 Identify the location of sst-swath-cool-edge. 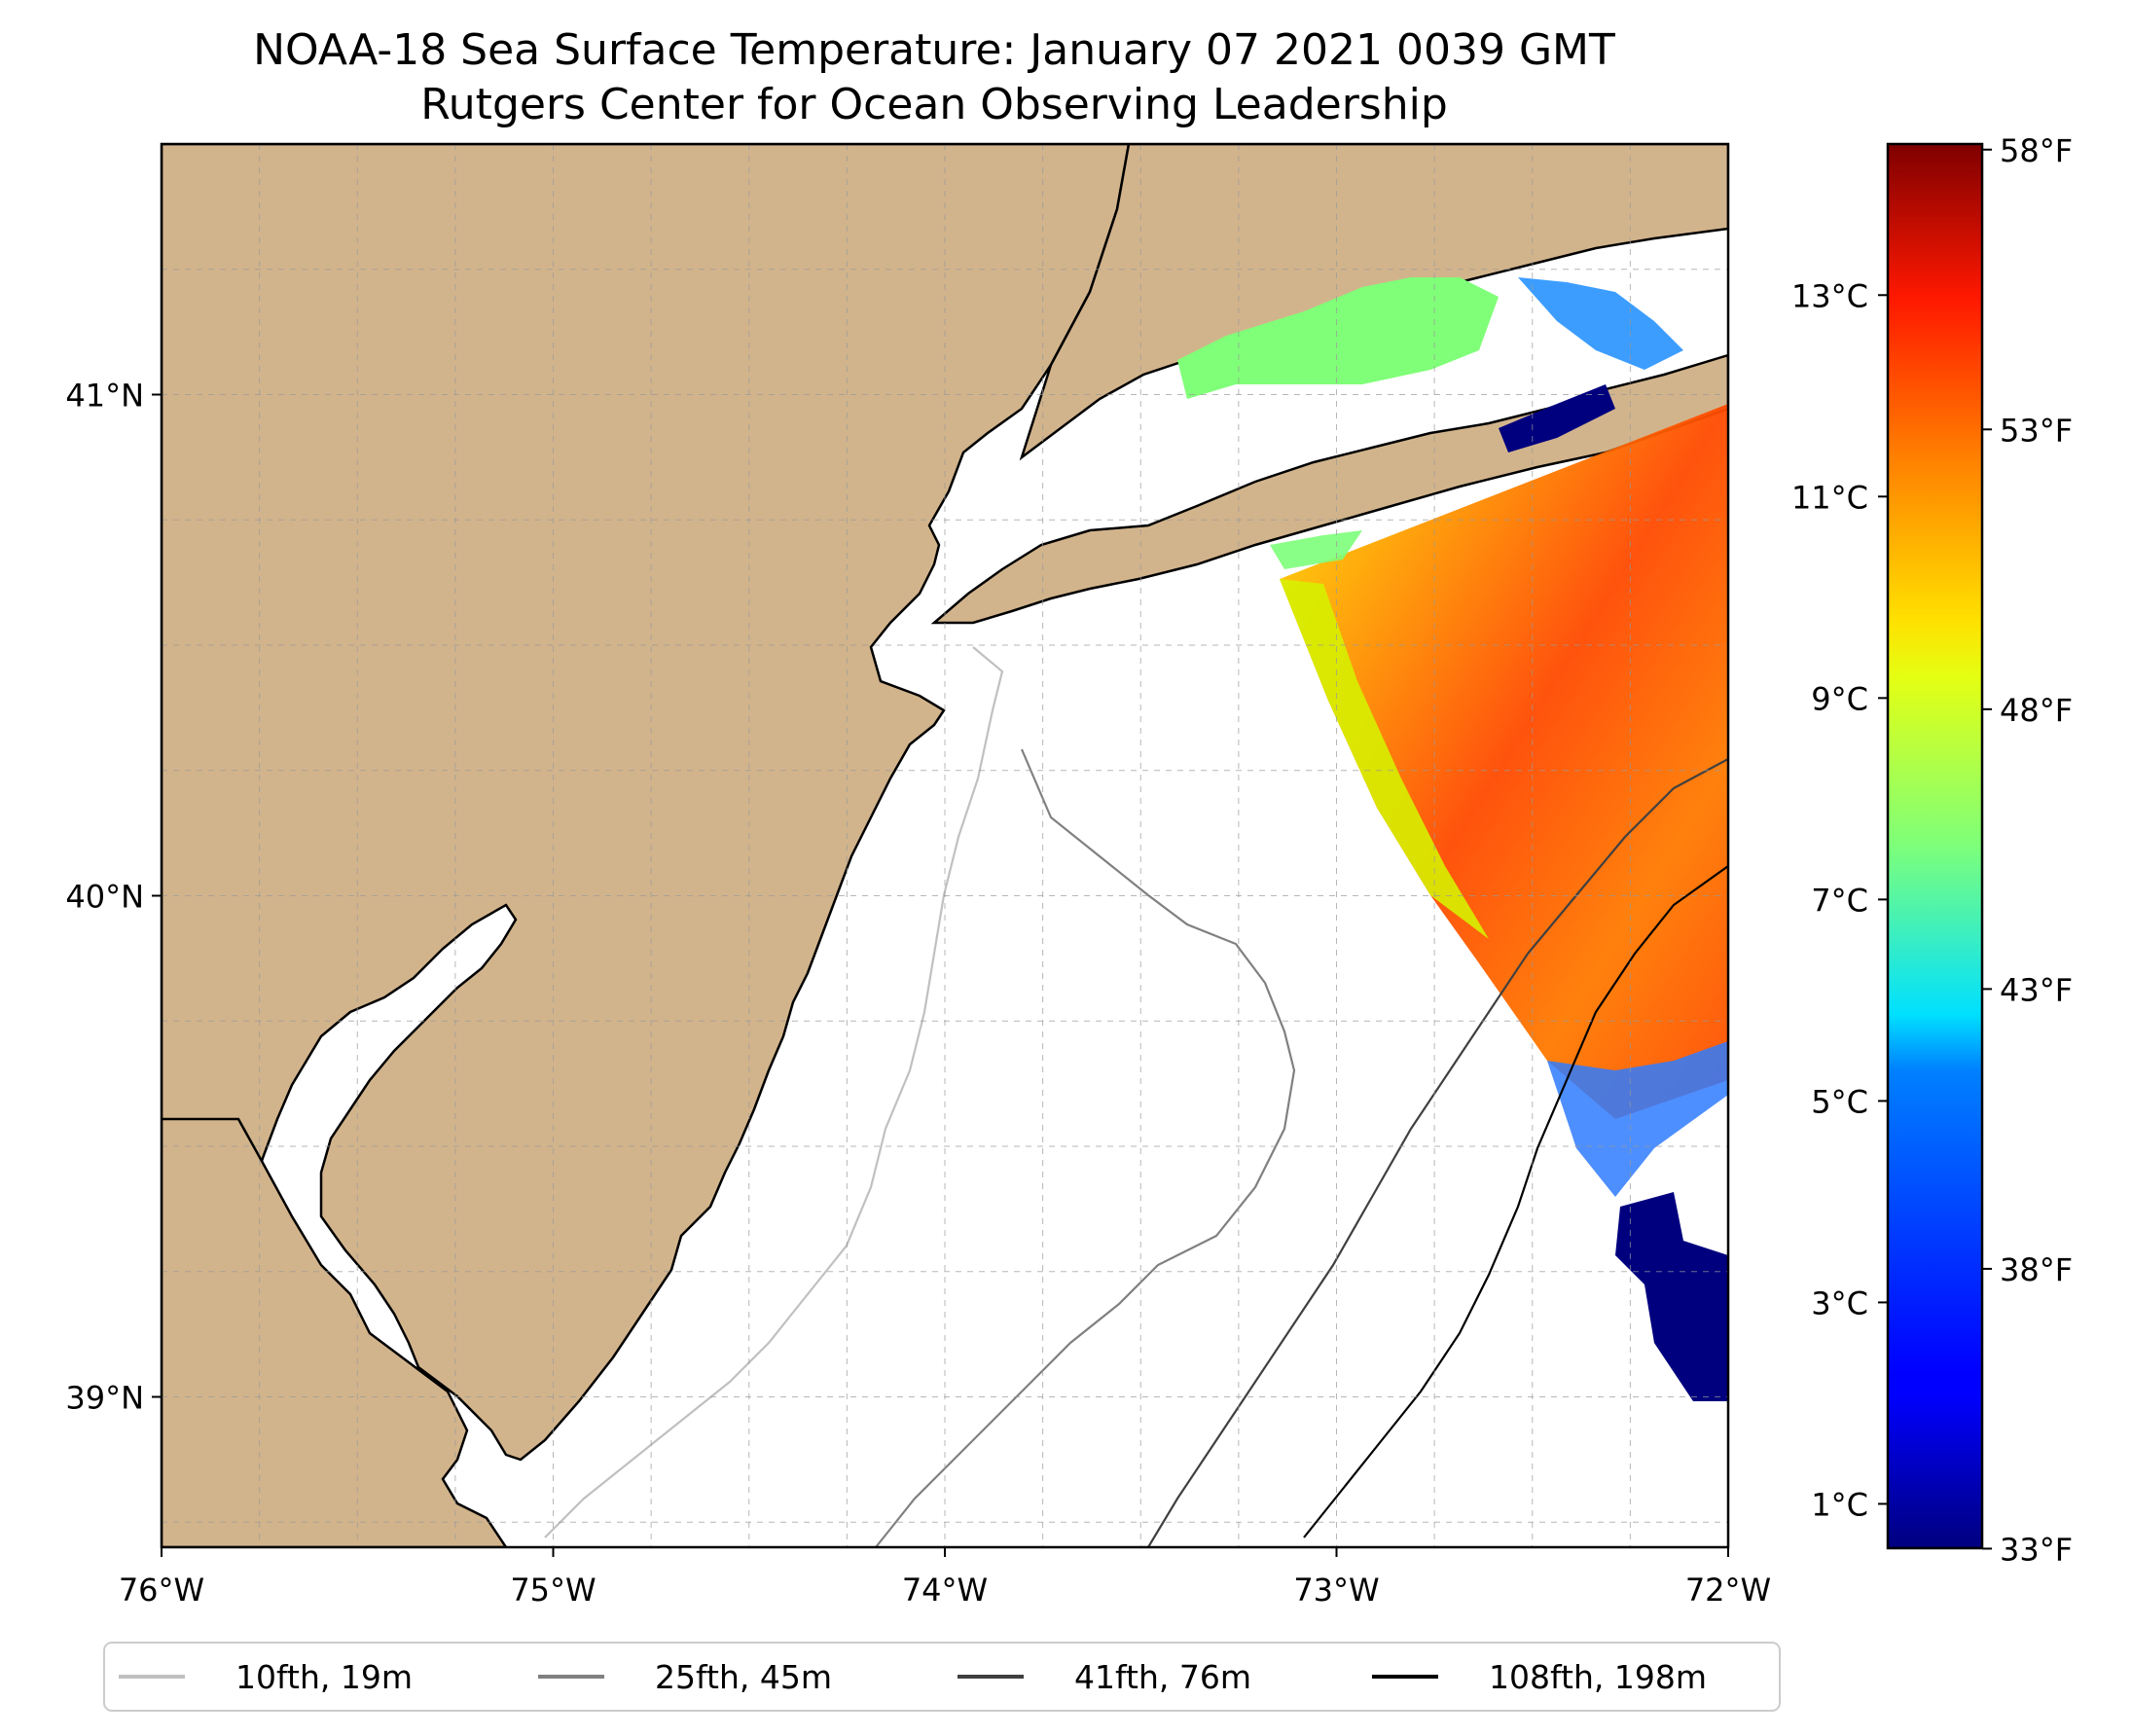
(1385, 759).